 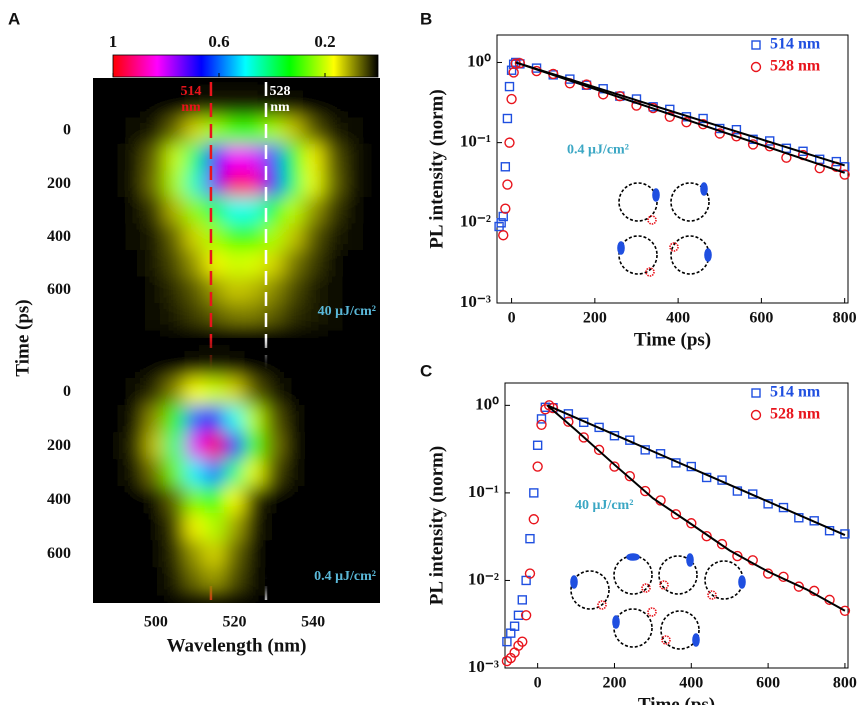 I want to click on panel-label: A, so click(x=14, y=18).